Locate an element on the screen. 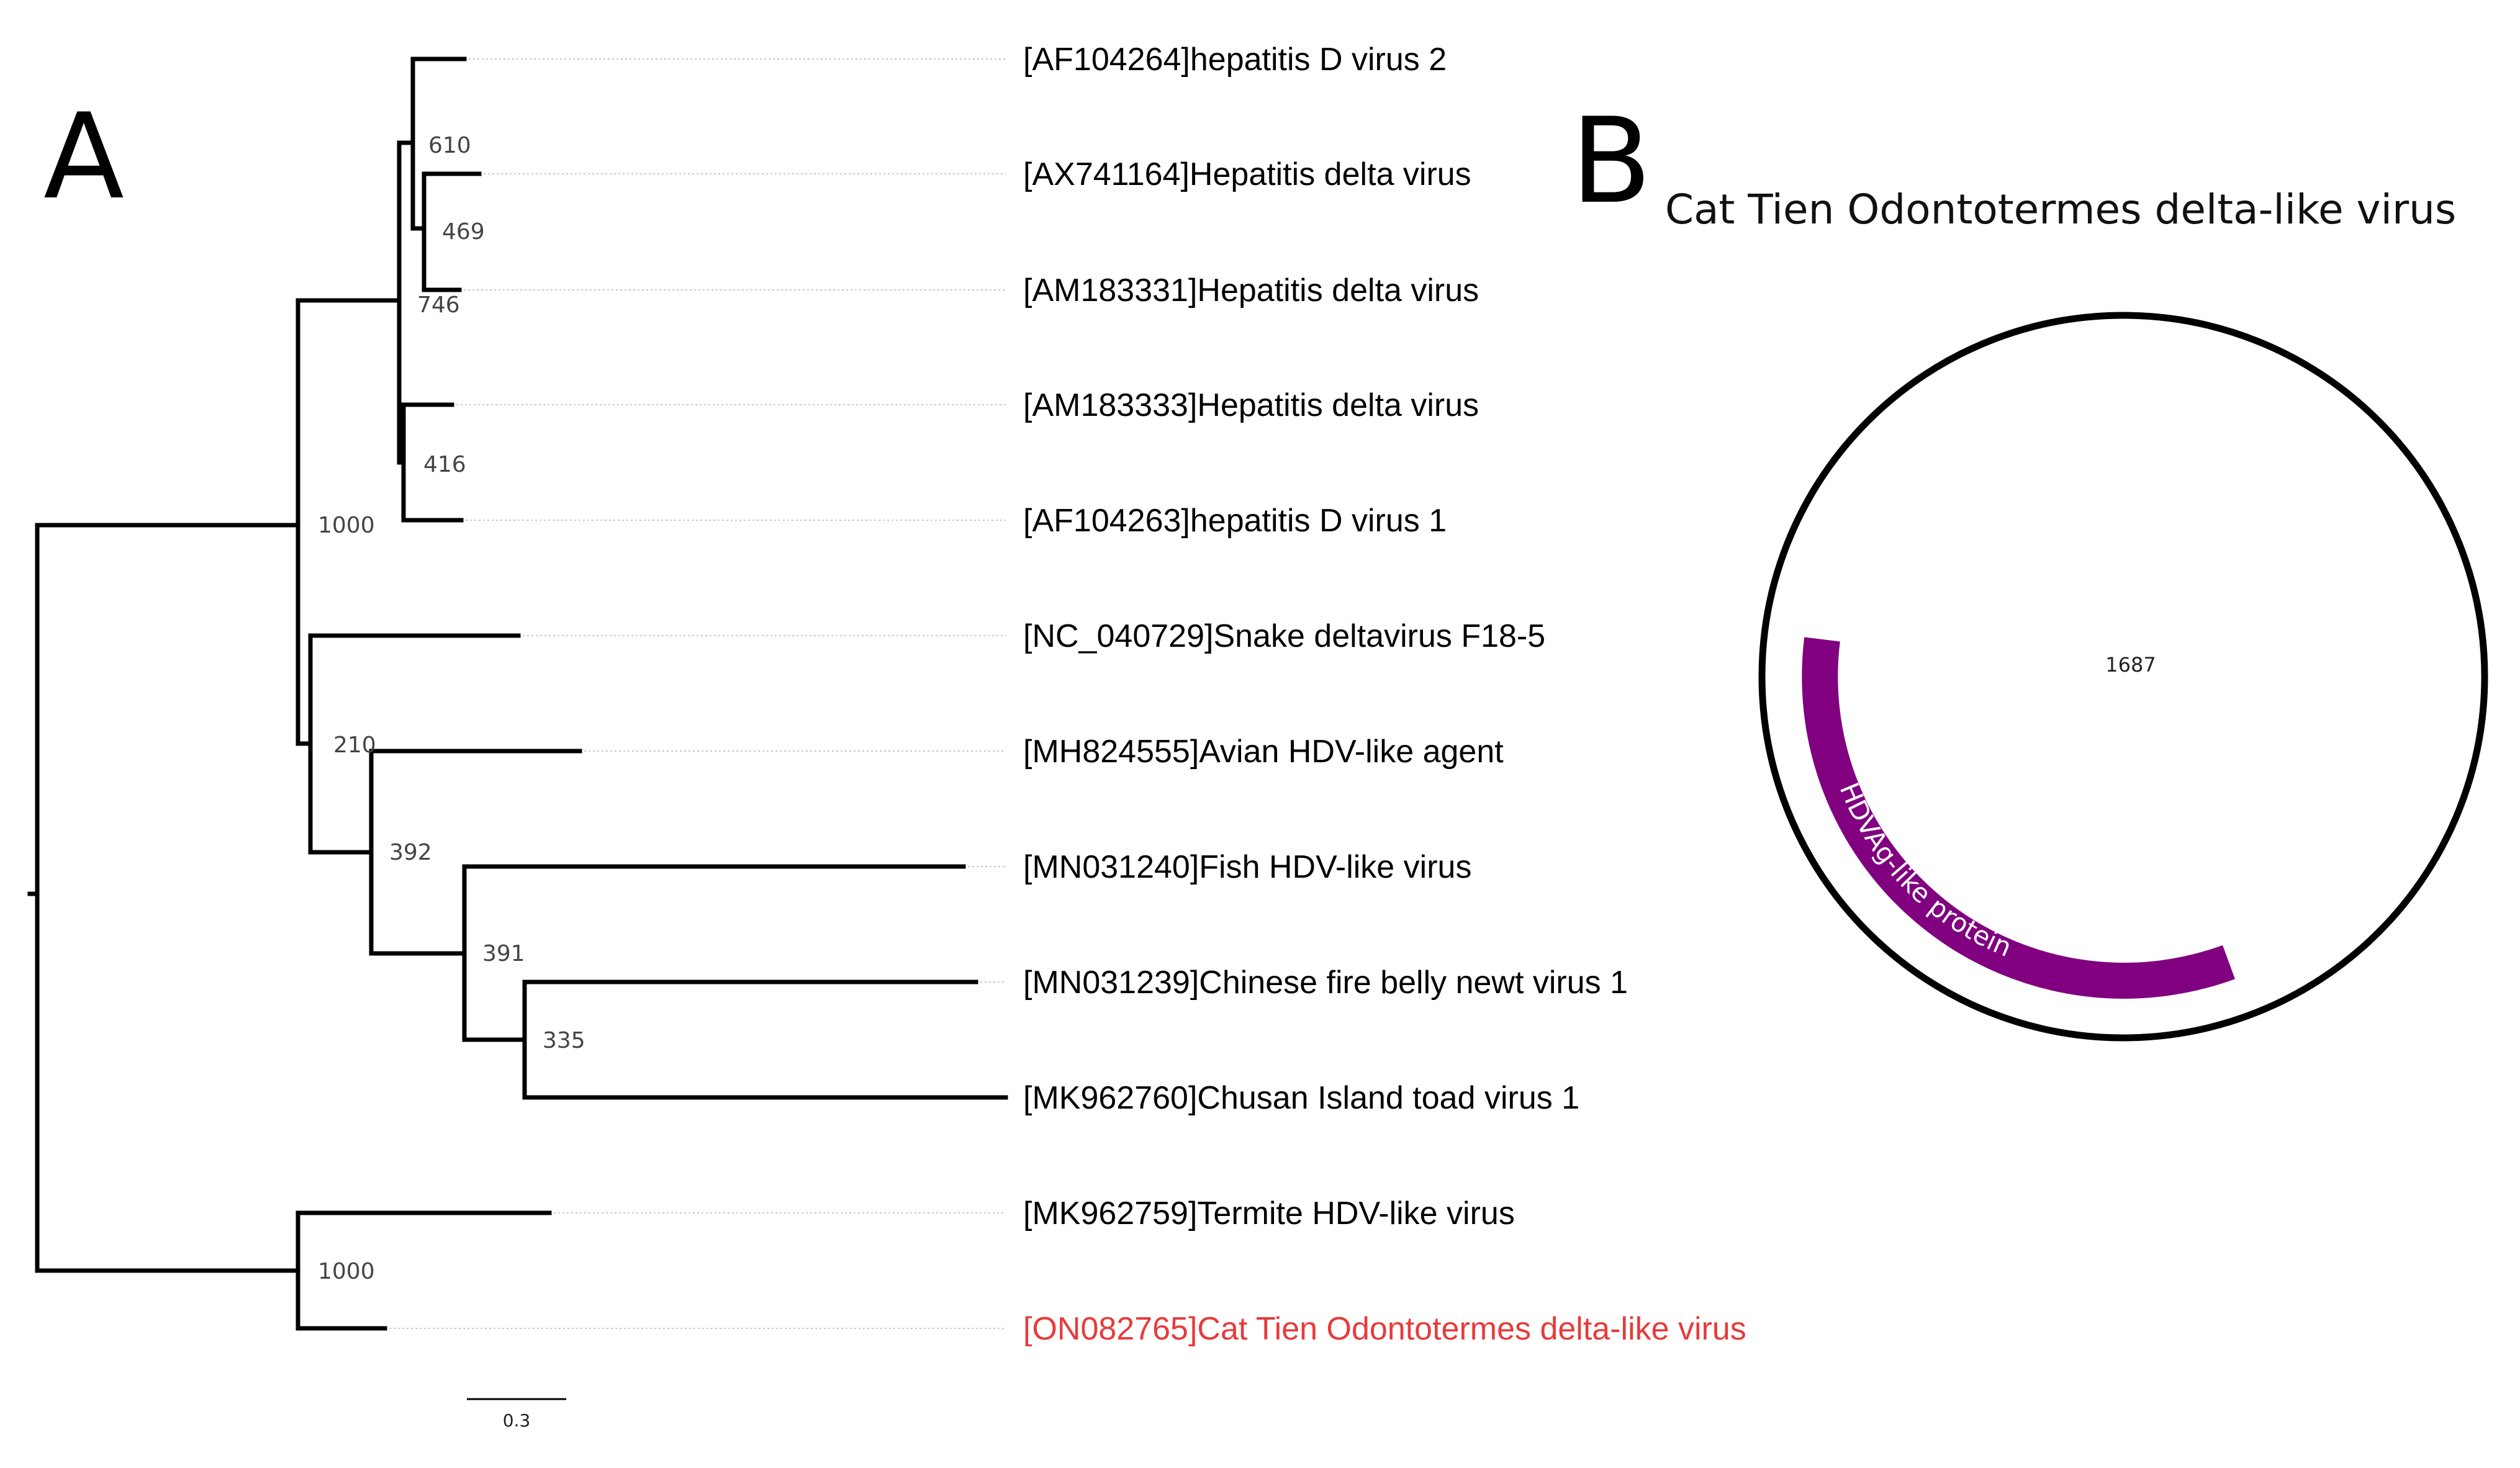 The image size is (2520, 1468). bootstrap-value: 391 is located at coordinates (504, 953).